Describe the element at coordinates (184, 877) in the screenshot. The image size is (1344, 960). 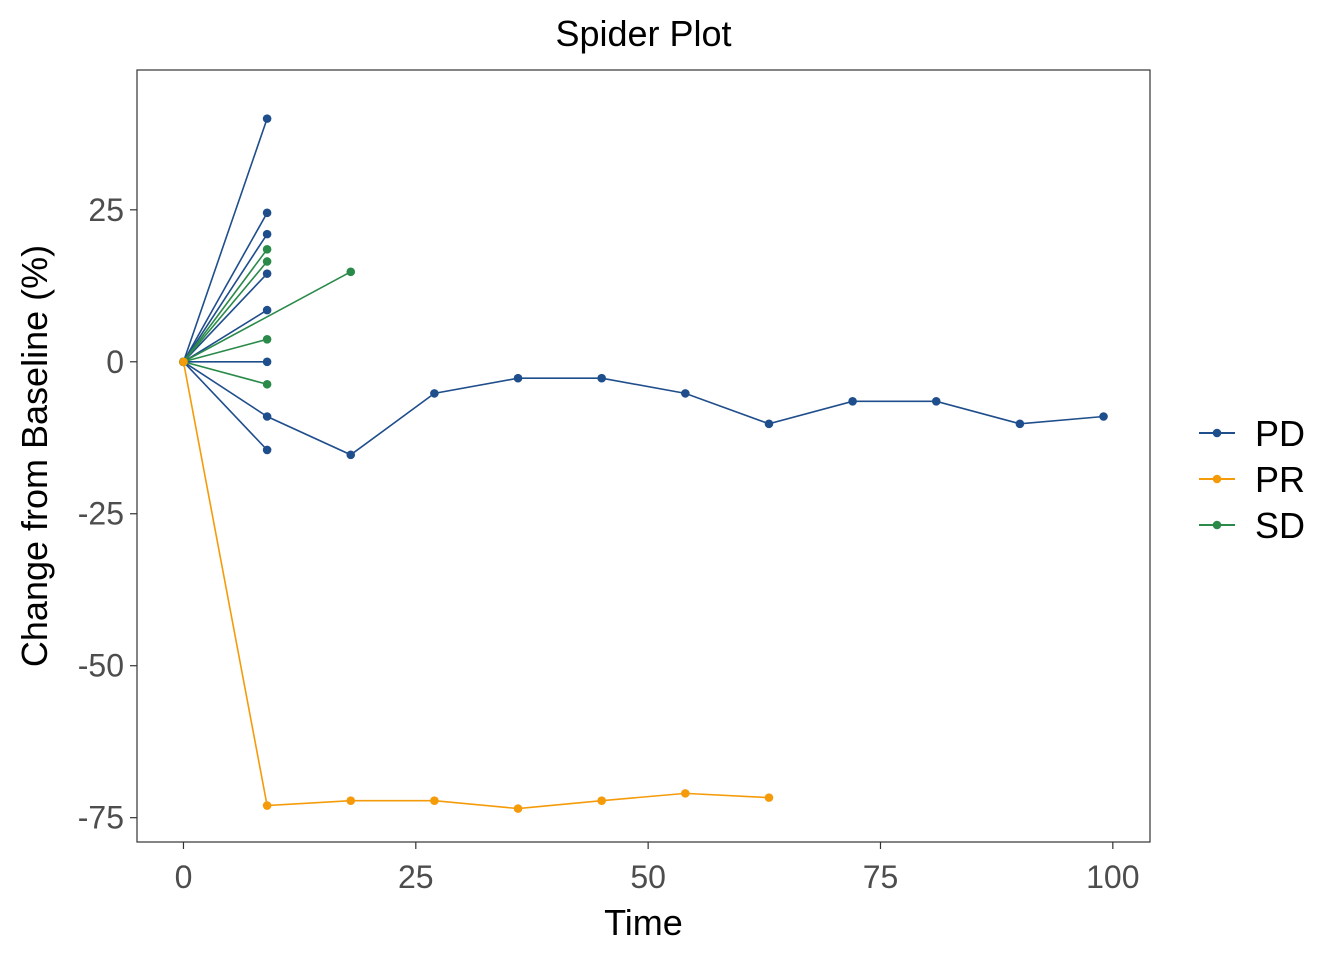
I see `x-tick-label: 0` at that location.